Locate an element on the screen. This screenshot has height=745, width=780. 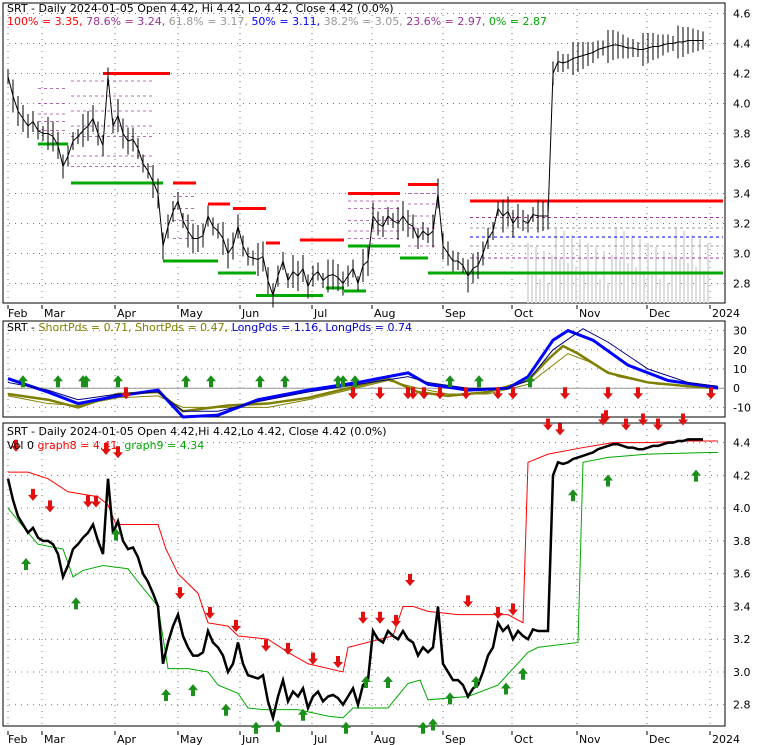
trend-legend-part: graph9 = 4.34 is located at coordinates (164, 445).